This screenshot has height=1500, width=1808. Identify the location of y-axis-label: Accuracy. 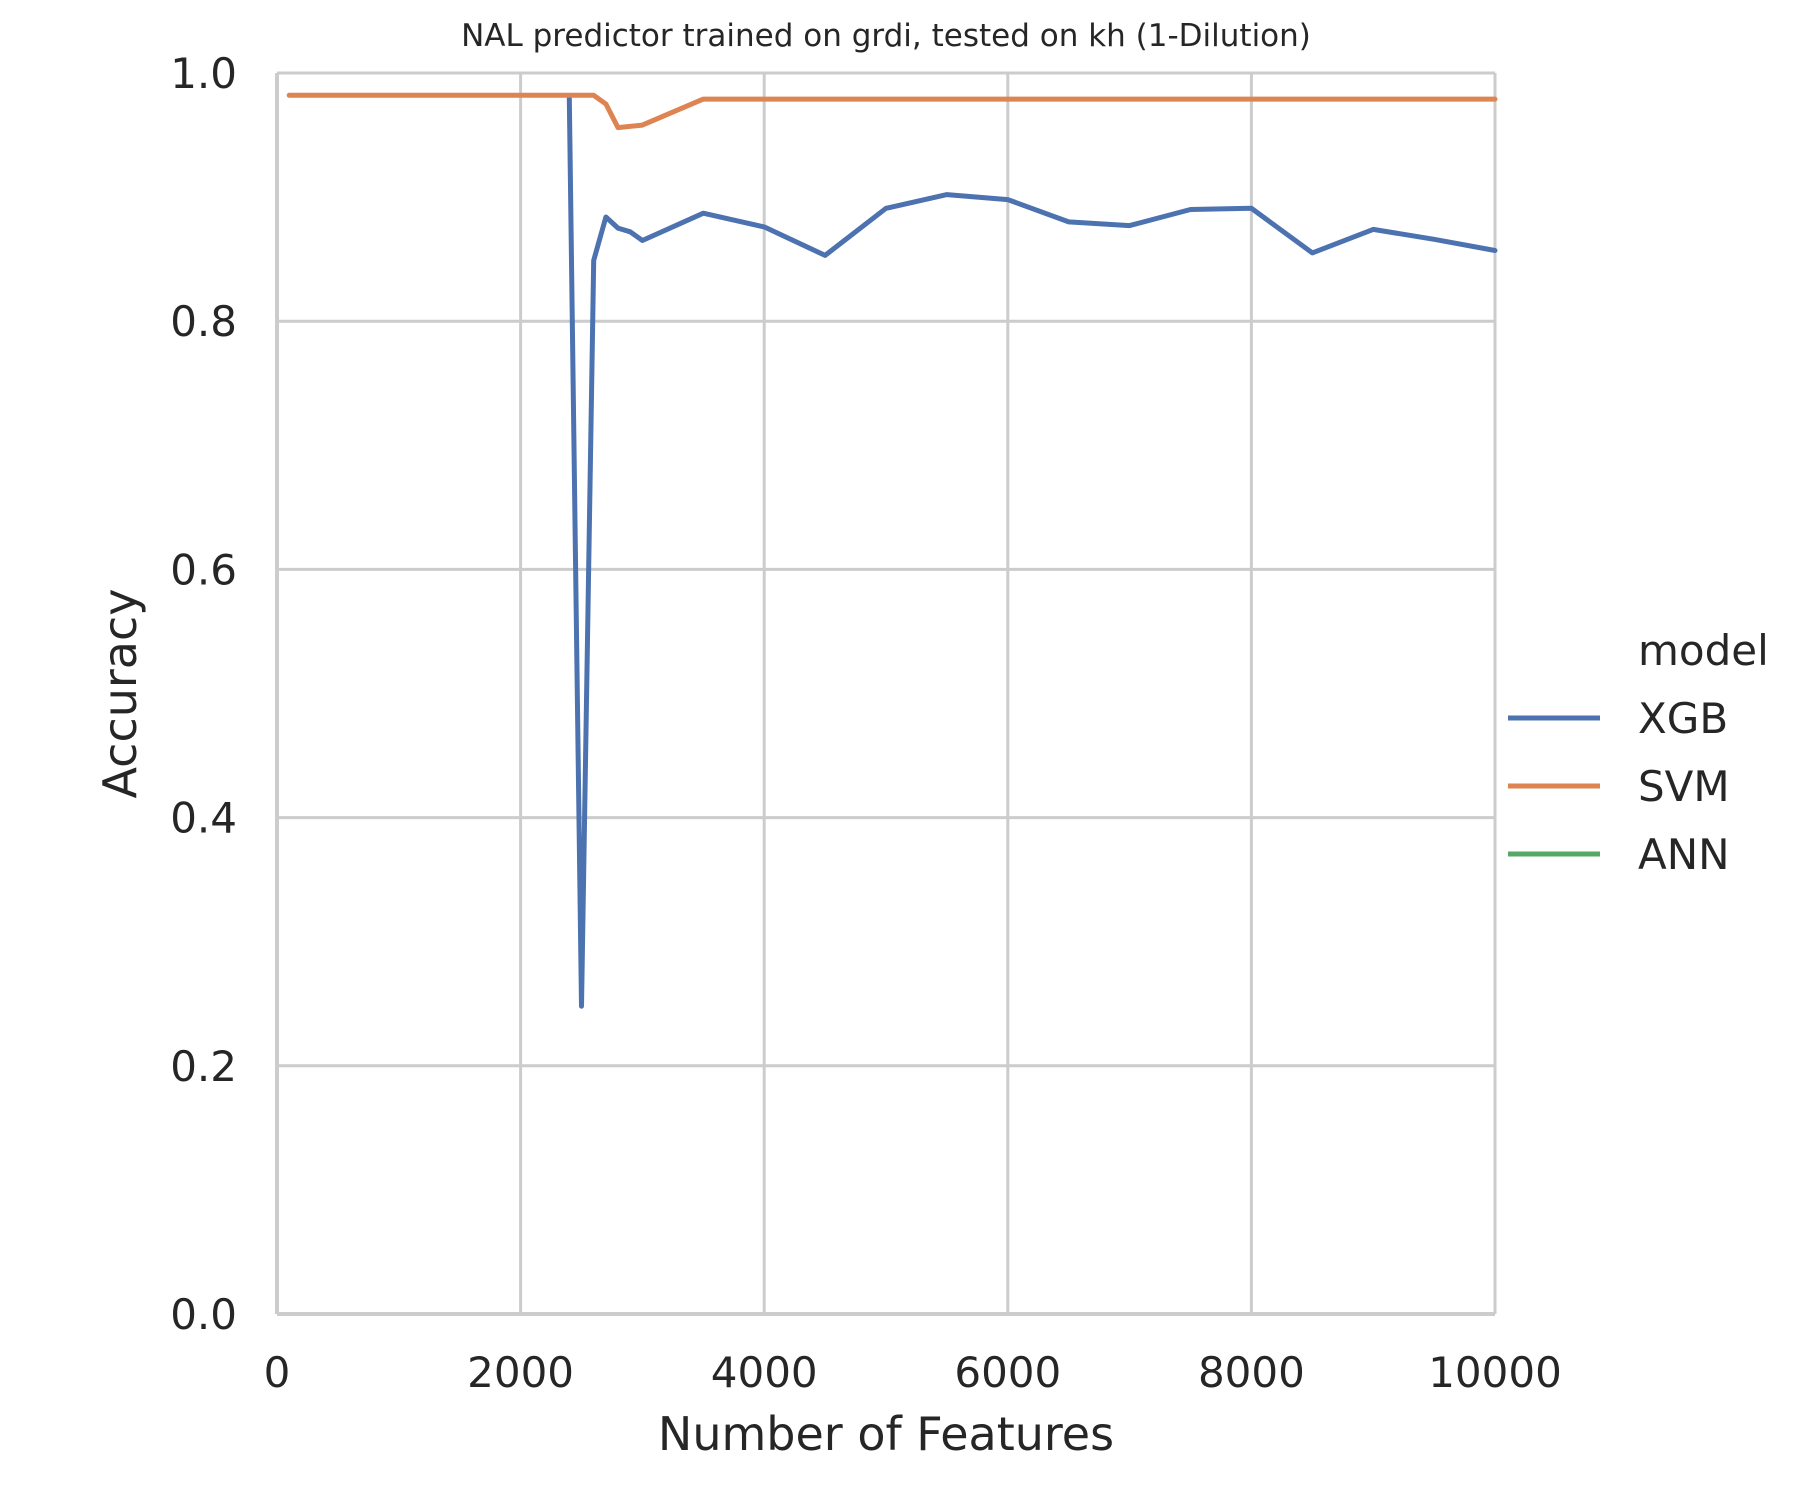
(120, 693).